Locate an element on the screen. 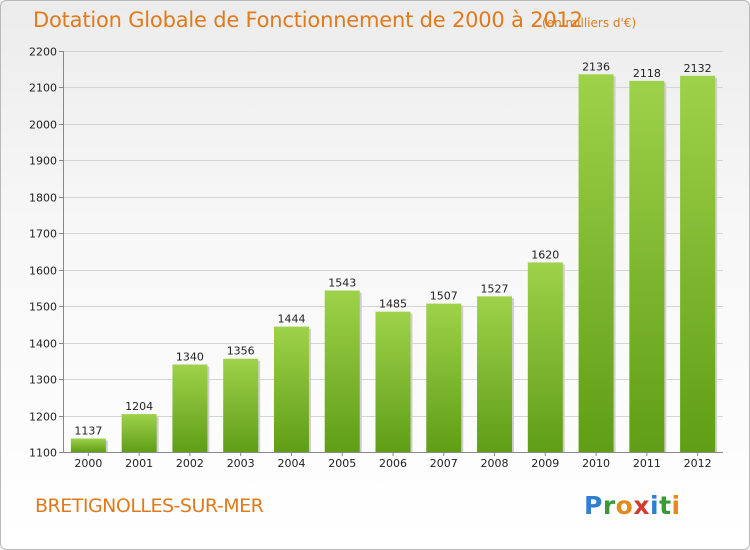 The image size is (750, 550). y-tick-label: 1900 is located at coordinates (43, 161).